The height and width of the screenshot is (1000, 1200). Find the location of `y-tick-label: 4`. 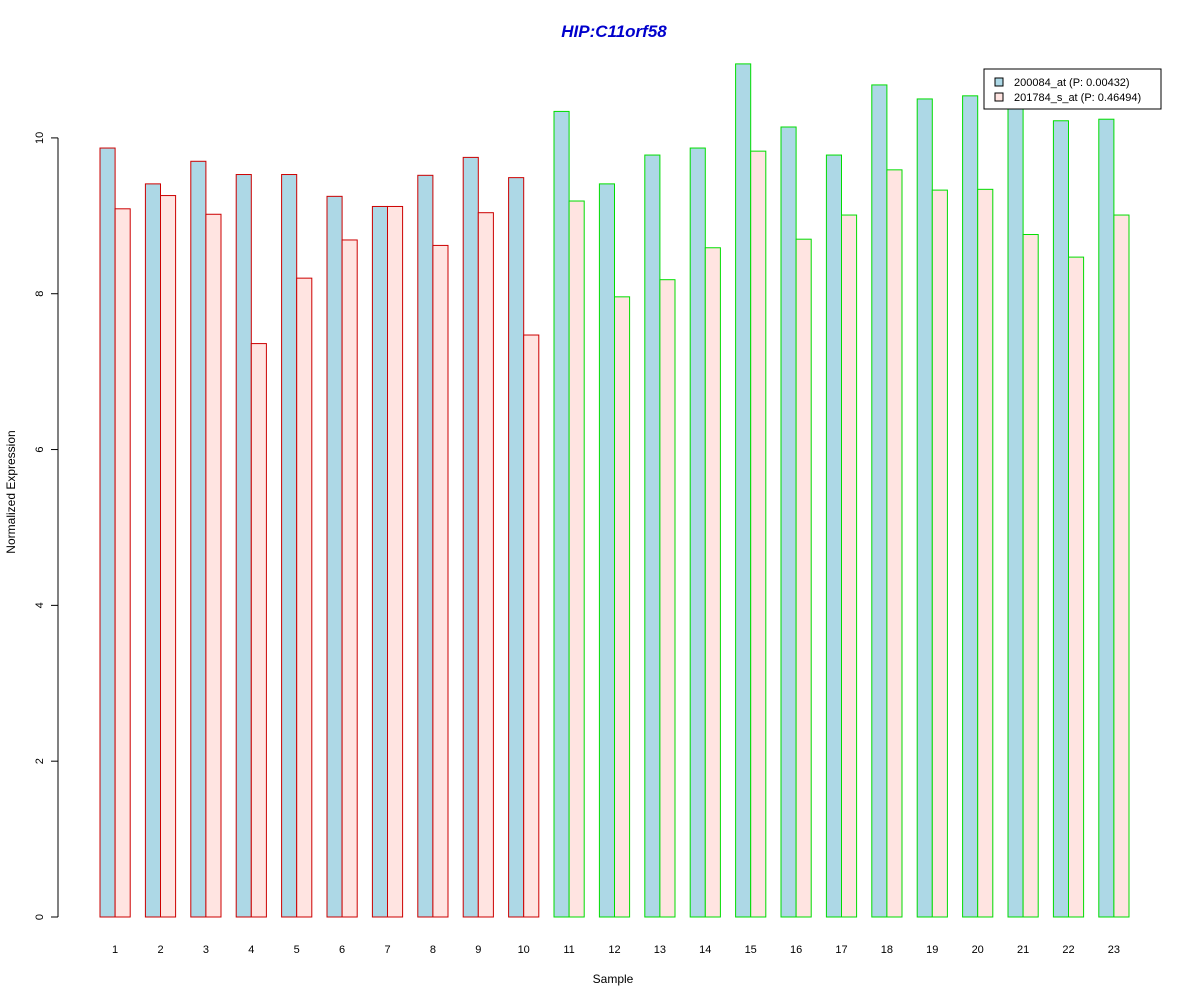

y-tick-label: 4 is located at coordinates (40, 605).